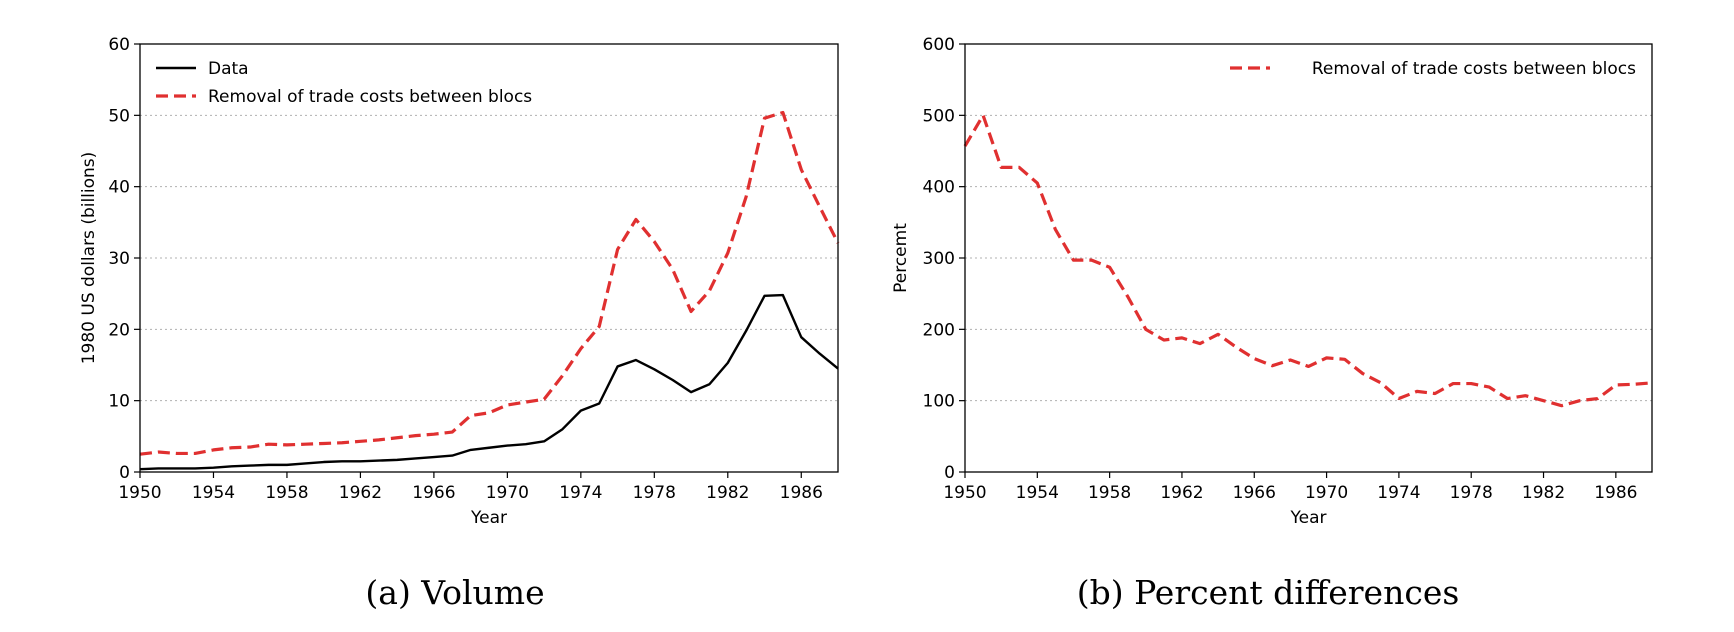 The height and width of the screenshot is (632, 1734). What do you see at coordinates (119, 188) in the screenshot?
I see `y-tick-label: 40` at bounding box center [119, 188].